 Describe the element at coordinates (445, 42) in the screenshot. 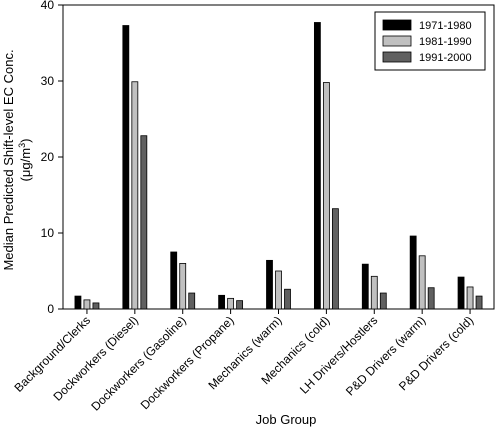

I see `legend-label: 1981-1990` at that location.